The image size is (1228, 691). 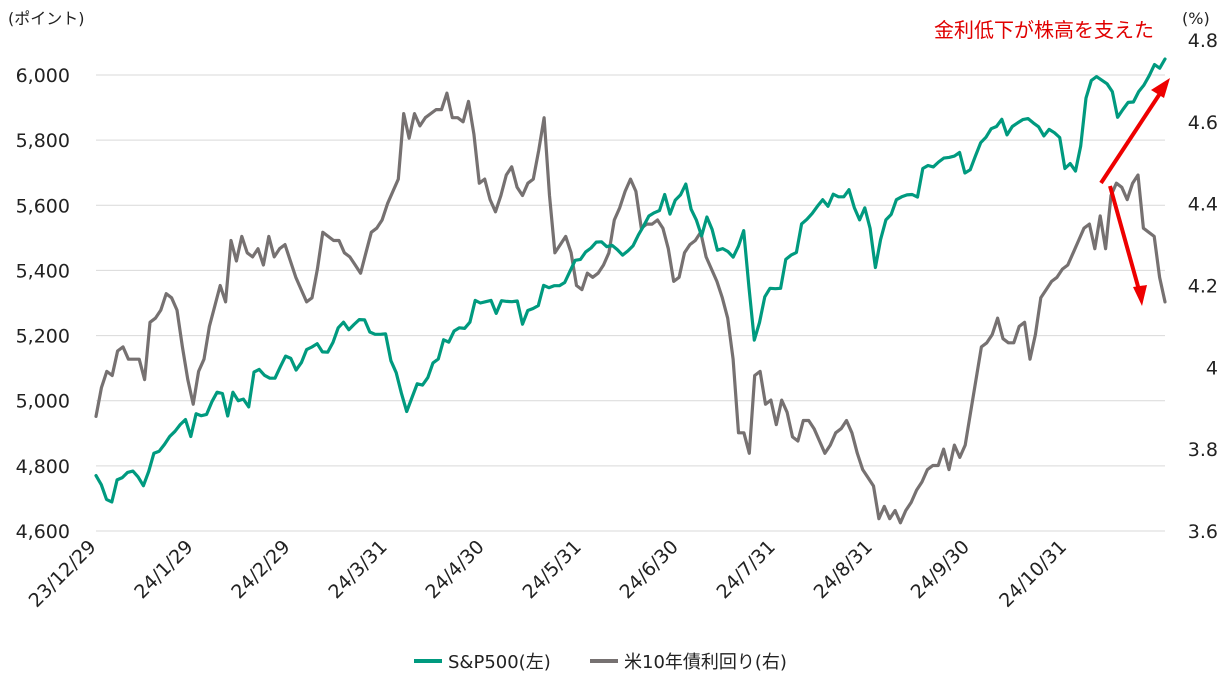 I want to click on x-tick-label: 24/3/31, so click(x=357, y=569).